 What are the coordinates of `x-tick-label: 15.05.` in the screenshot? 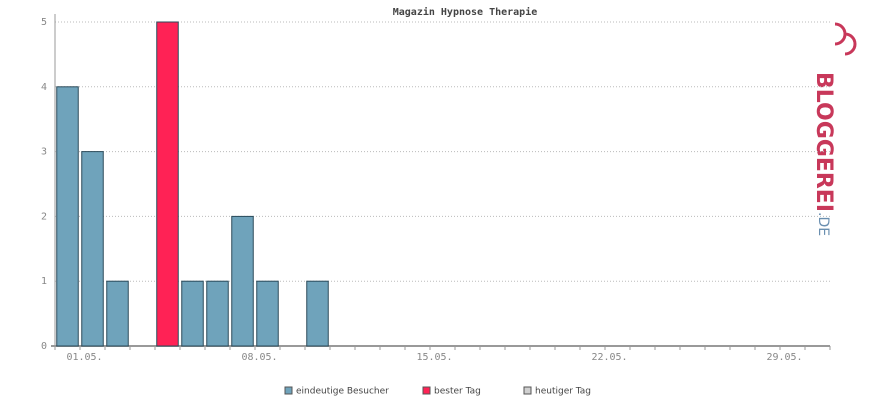 It's located at (434, 357).